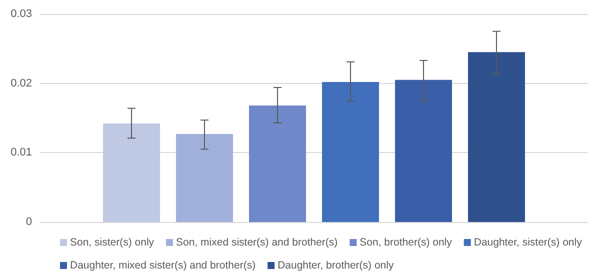  I want to click on y-tick-label: 0.02, so click(21, 83).